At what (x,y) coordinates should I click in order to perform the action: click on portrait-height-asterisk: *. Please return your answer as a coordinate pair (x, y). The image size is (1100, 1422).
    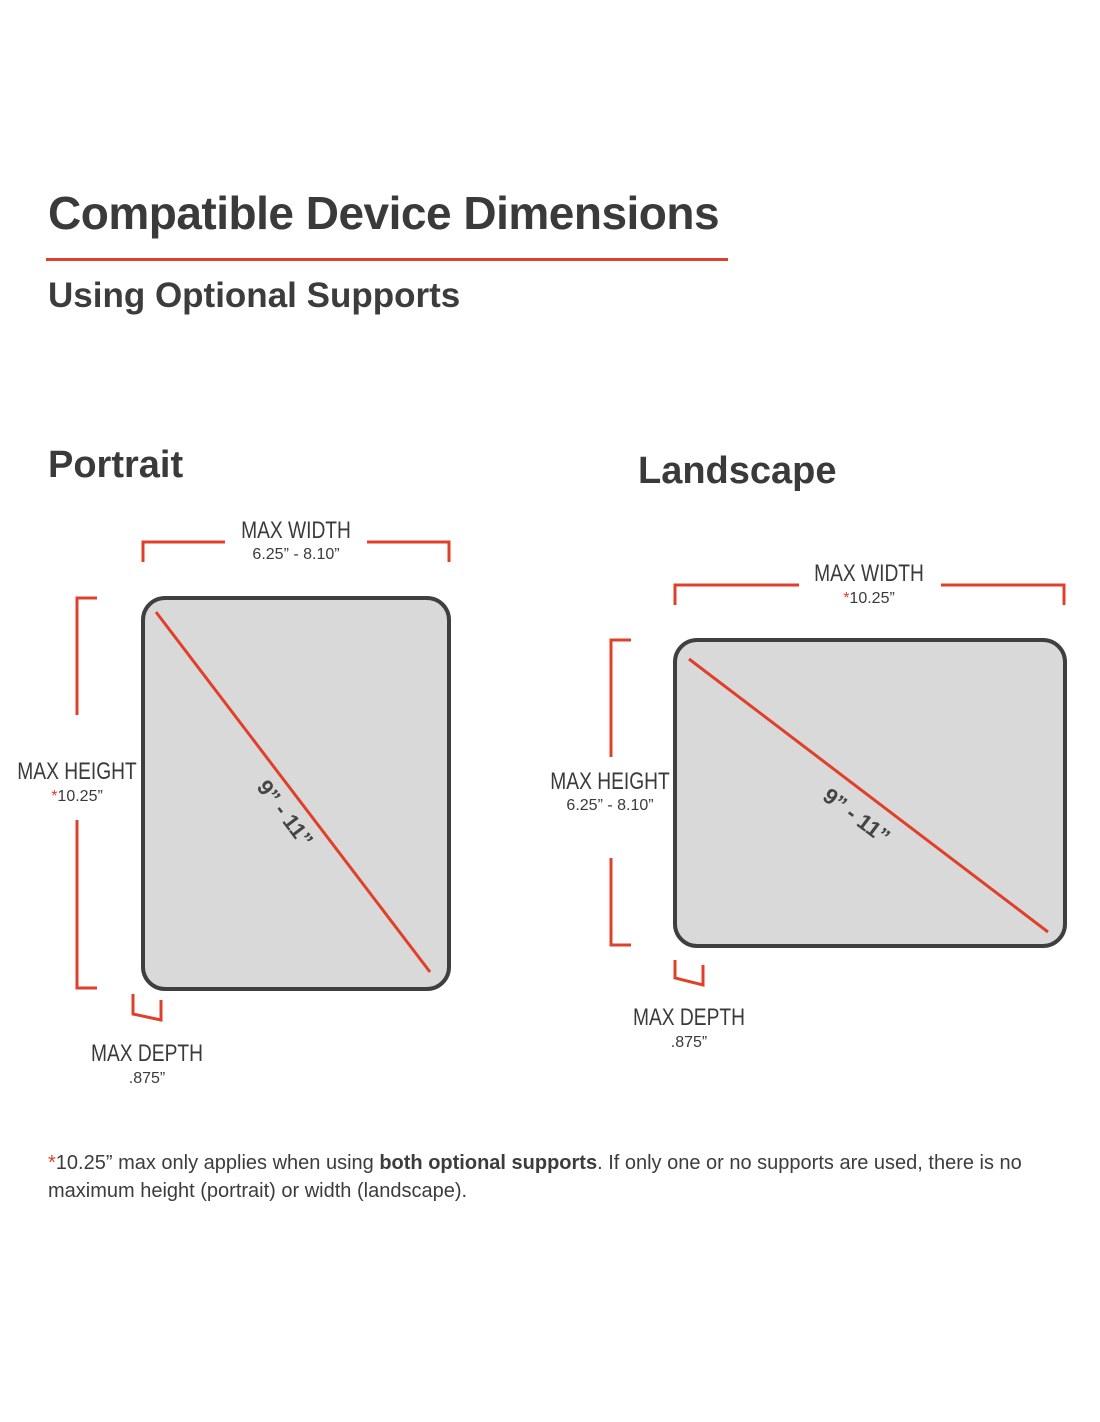
    Looking at the image, I should click on (54, 796).